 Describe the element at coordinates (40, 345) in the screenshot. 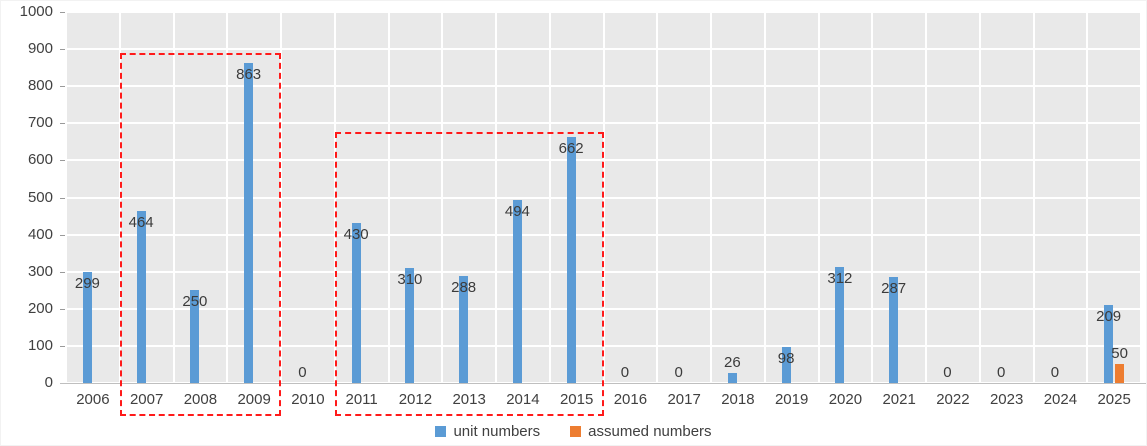

I see `y-axis-label: 100` at that location.